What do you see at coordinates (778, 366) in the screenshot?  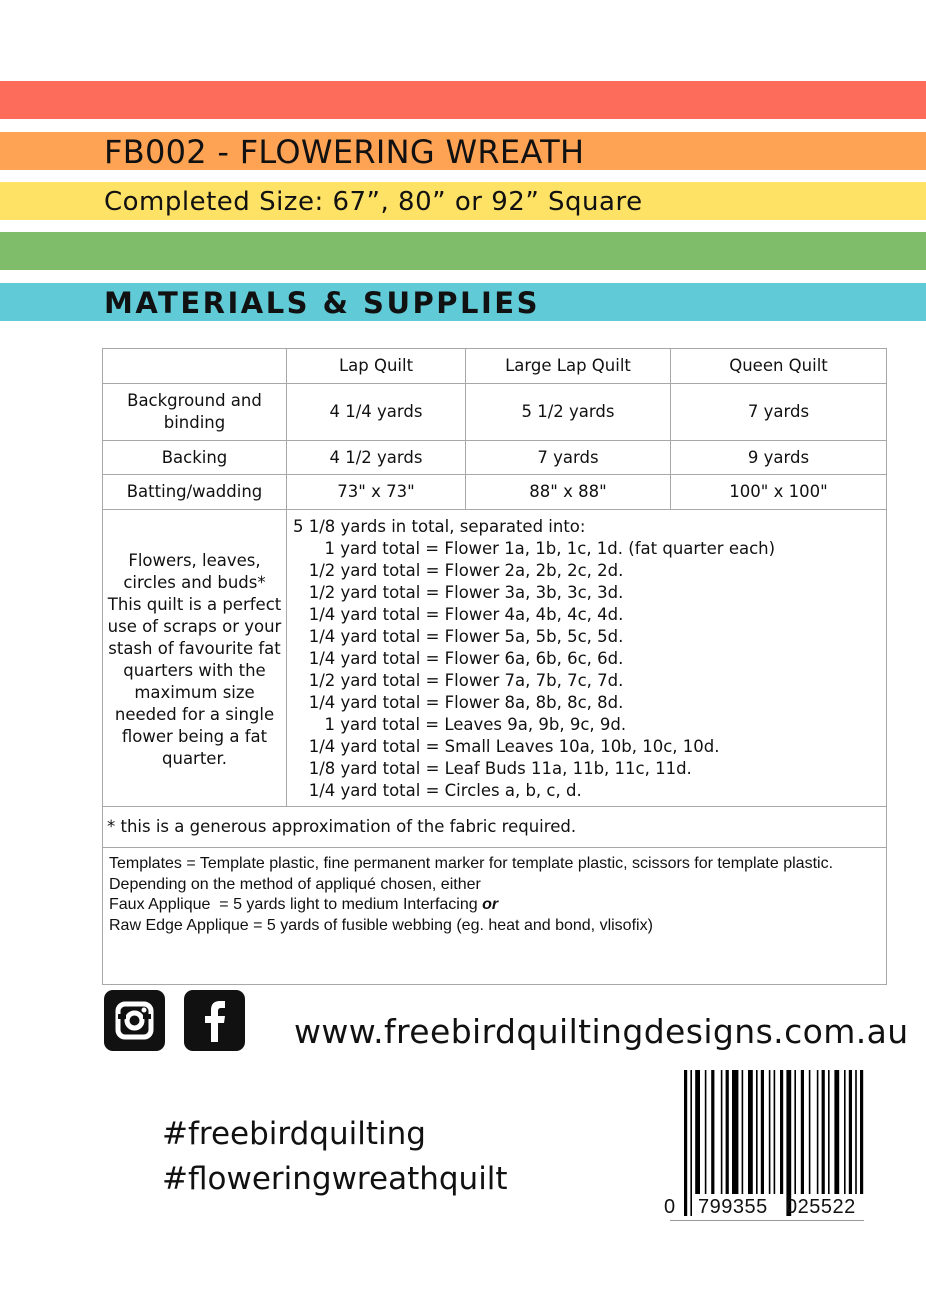 I see `header-cell: Queen Quilt` at bounding box center [778, 366].